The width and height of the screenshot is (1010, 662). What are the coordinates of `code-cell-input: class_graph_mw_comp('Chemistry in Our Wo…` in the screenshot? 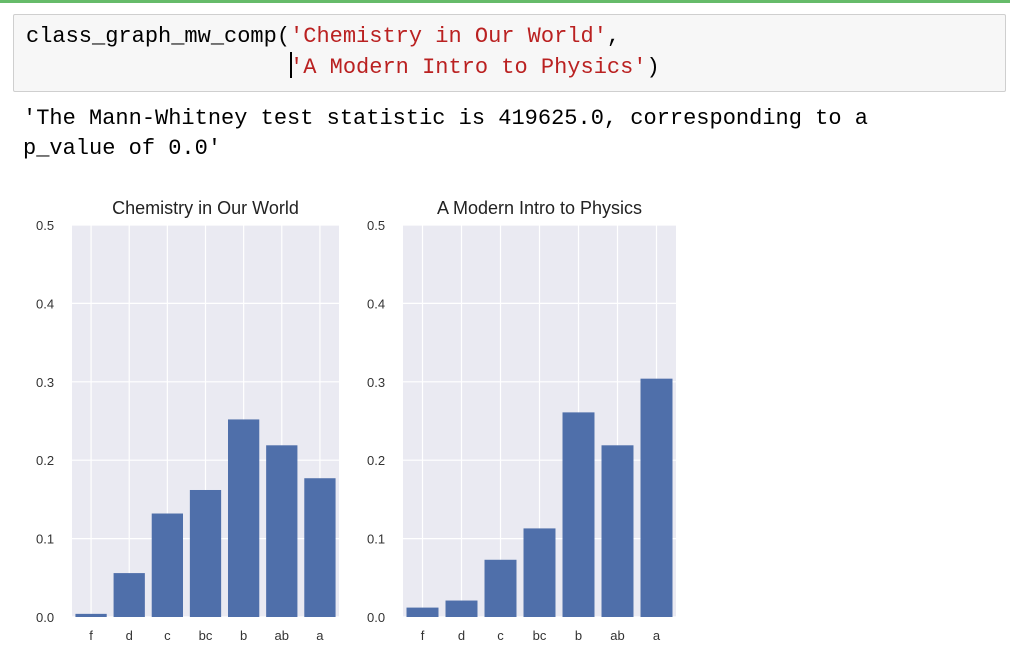 It's located at (509, 53).